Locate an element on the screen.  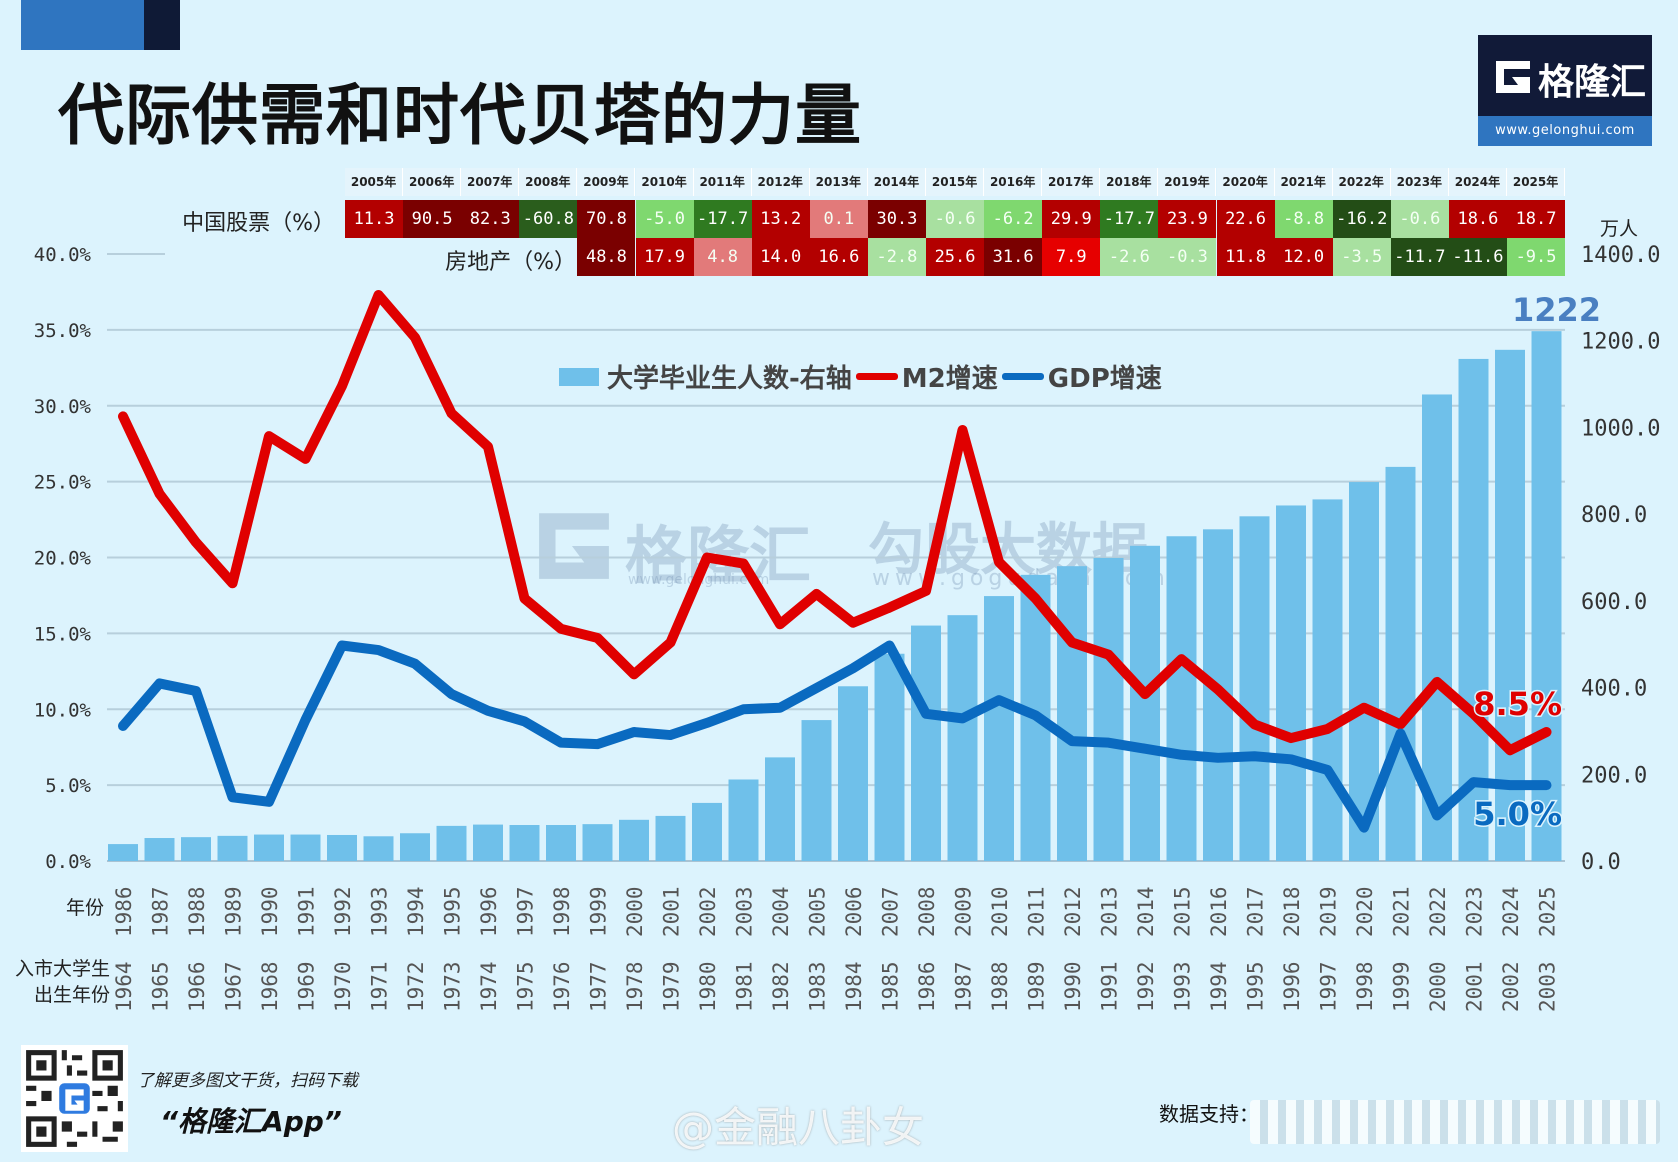
x-tick-birth-year: 1992 is located at coordinates (1146, 986).